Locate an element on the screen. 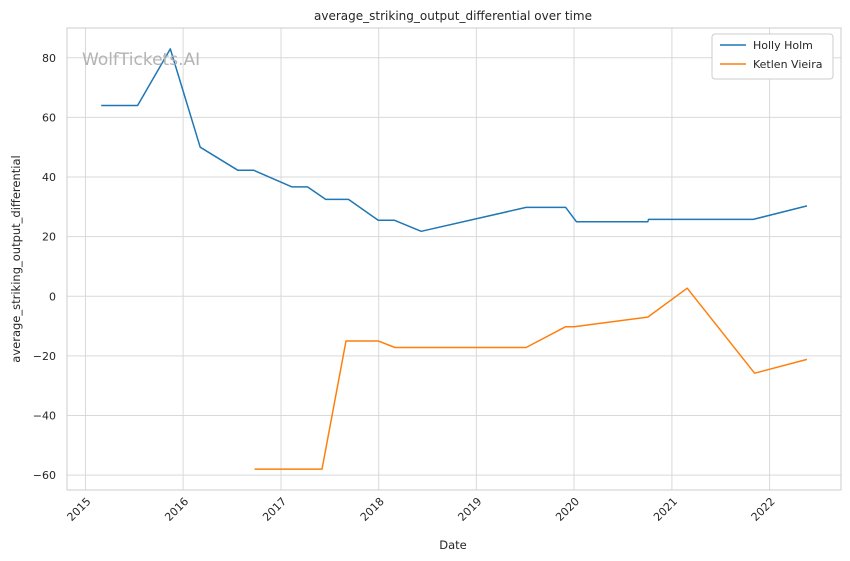 The height and width of the screenshot is (561, 850). y-tick-label: 20 is located at coordinates (49, 237).